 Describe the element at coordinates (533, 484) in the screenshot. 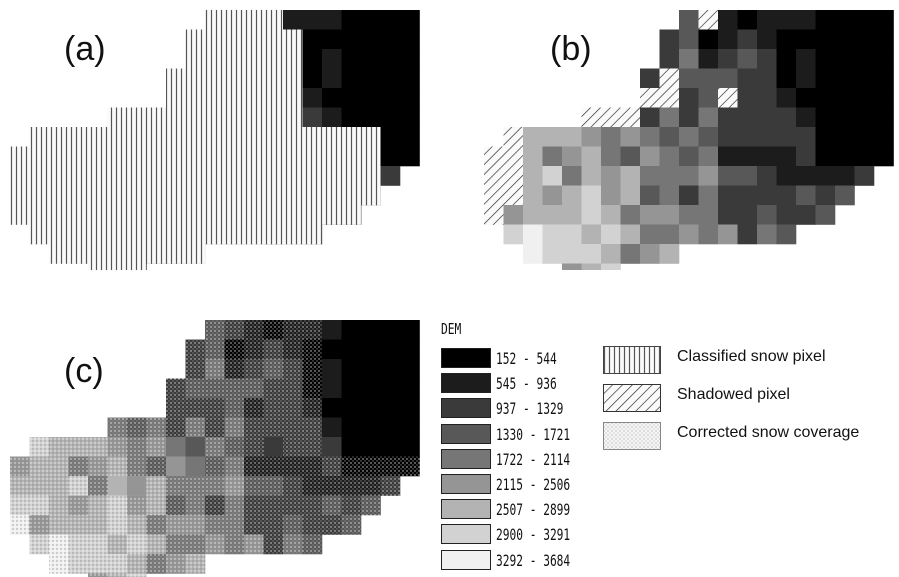

I see `dem-class-label: 2115 - 2506` at that location.